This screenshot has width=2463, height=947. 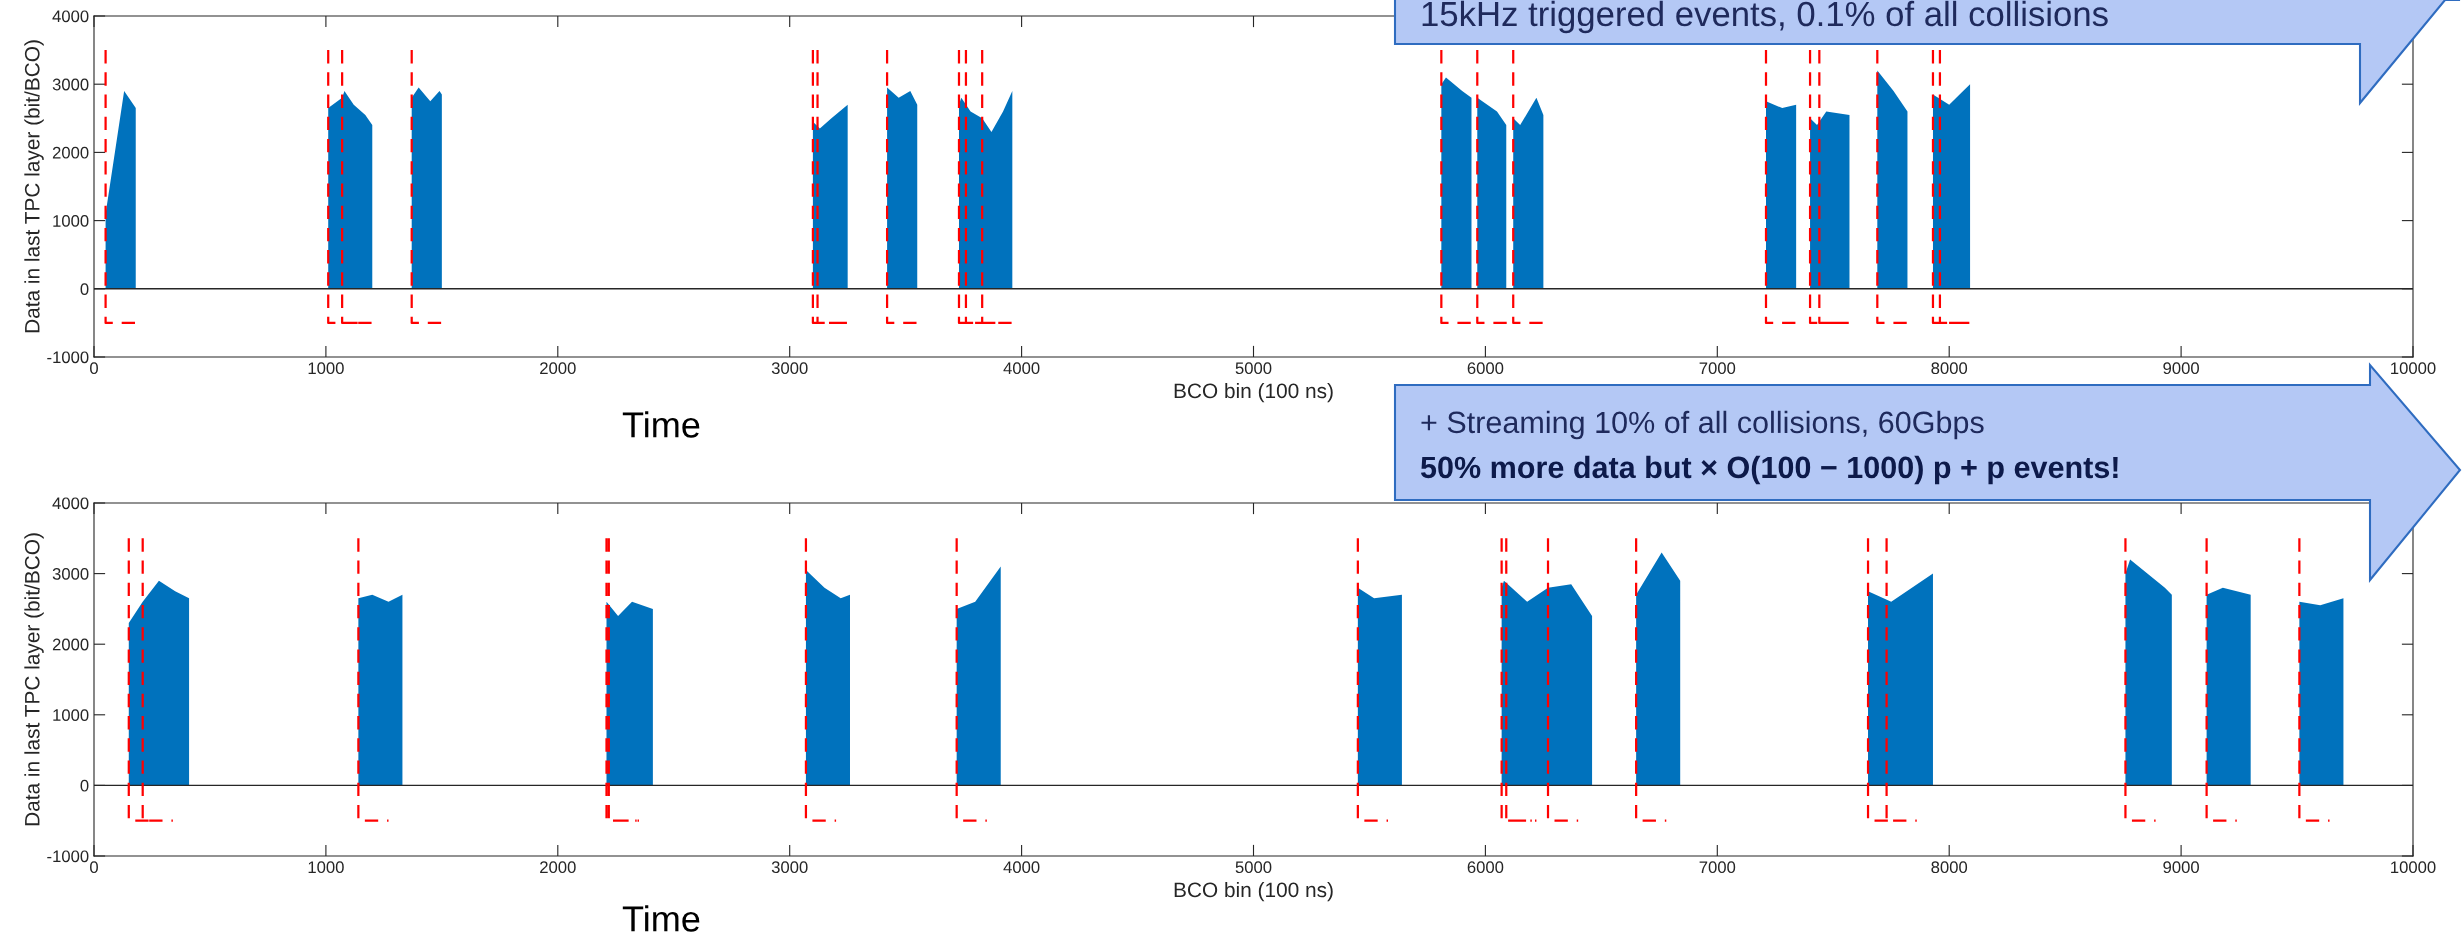 What do you see at coordinates (1765, 17) in the screenshot?
I see `annotation: 15kHz triggered events, 0.1% of all collisions` at bounding box center [1765, 17].